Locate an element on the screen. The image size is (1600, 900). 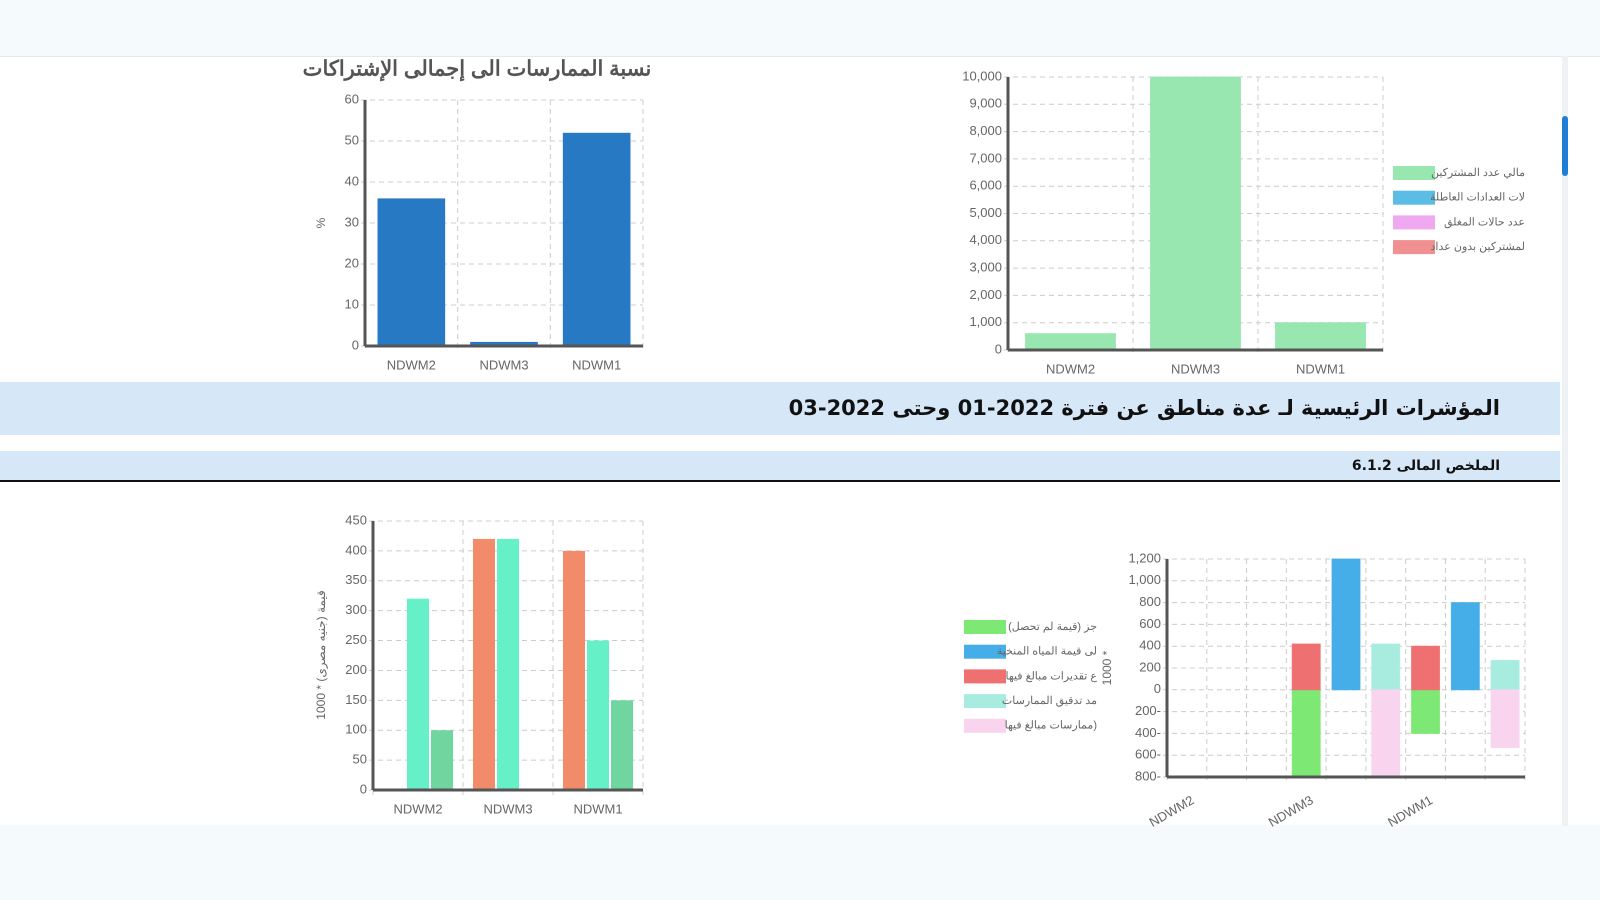
y-tick-label: 600- is located at coordinates (1148, 754).